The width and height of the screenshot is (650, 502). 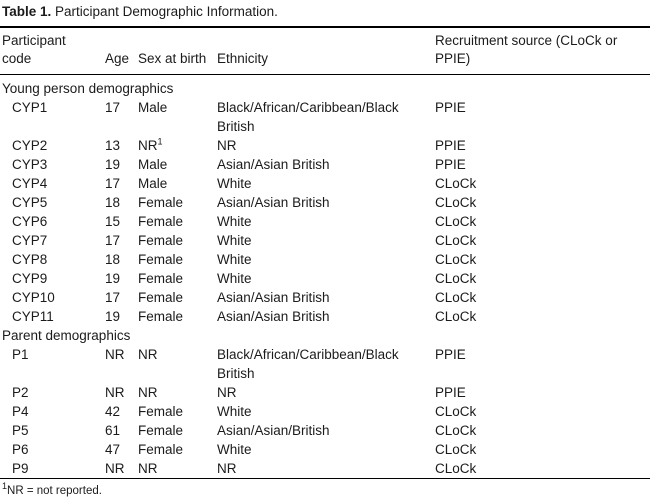 I want to click on cell-participant-code: P6, so click(x=20, y=449).